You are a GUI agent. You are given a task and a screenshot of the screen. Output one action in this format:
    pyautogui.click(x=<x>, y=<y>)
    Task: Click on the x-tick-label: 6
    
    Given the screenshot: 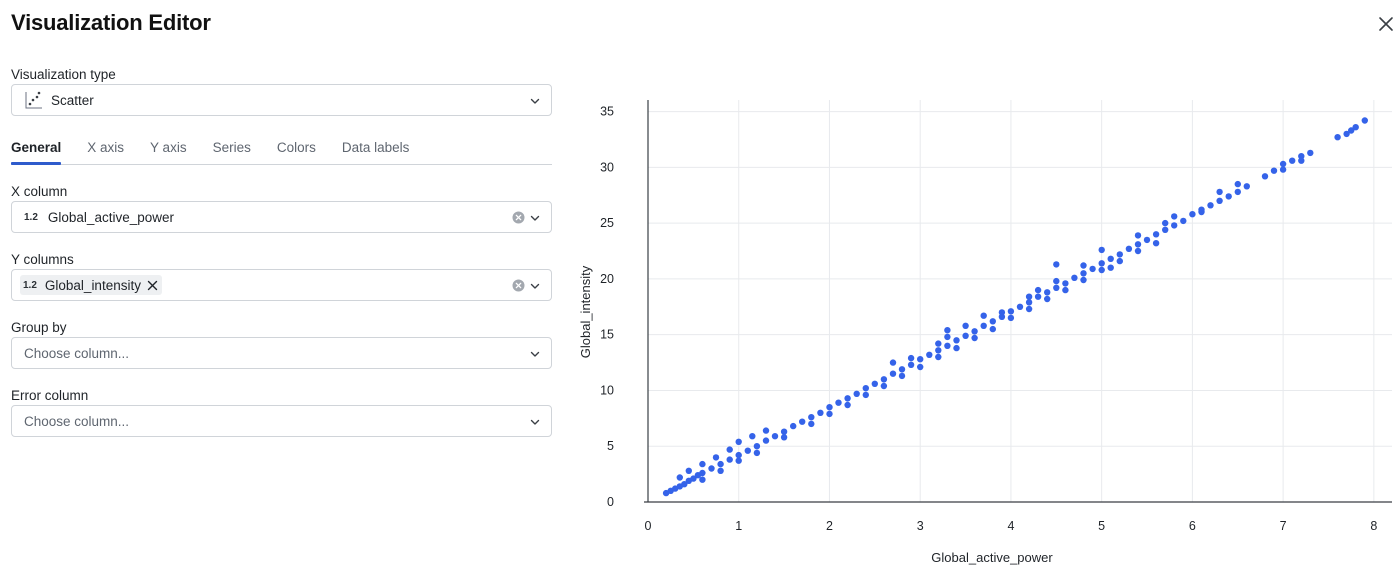 What is the action you would take?
    pyautogui.click(x=1192, y=526)
    